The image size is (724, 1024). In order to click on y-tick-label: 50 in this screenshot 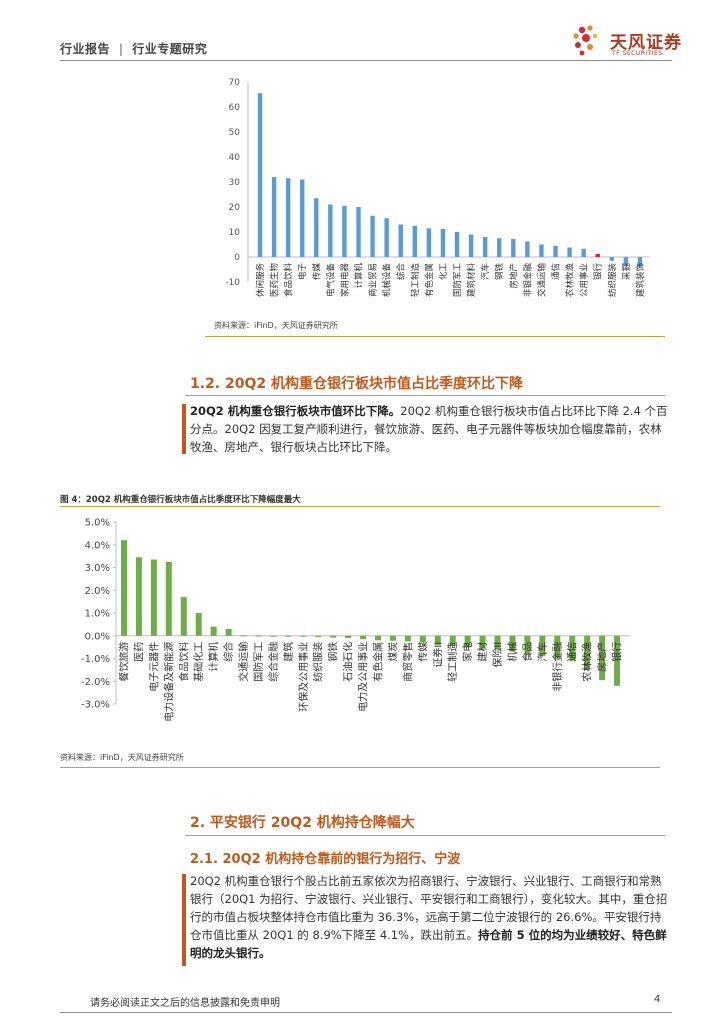, I will do `click(235, 133)`.